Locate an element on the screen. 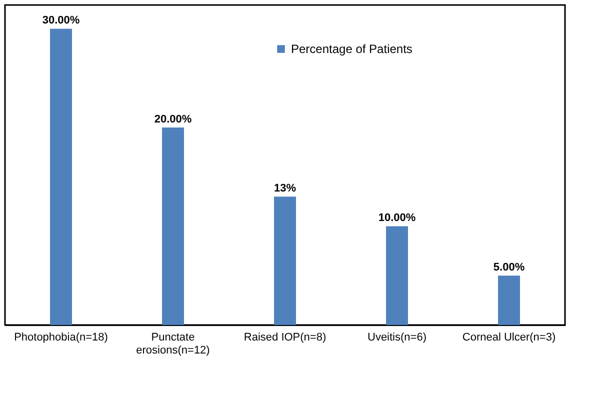 The height and width of the screenshot is (400, 599). data-label: 5.00% is located at coordinates (509, 268).